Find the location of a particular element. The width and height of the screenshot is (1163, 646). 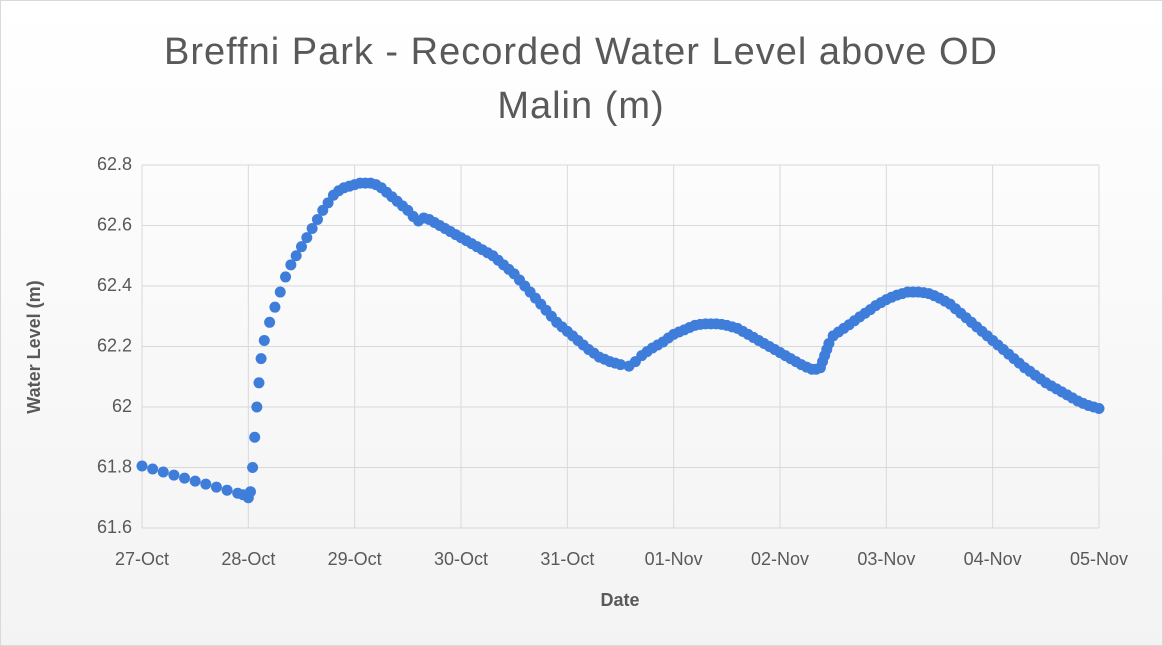

y-tick-label: 62.6 is located at coordinates (114, 224).